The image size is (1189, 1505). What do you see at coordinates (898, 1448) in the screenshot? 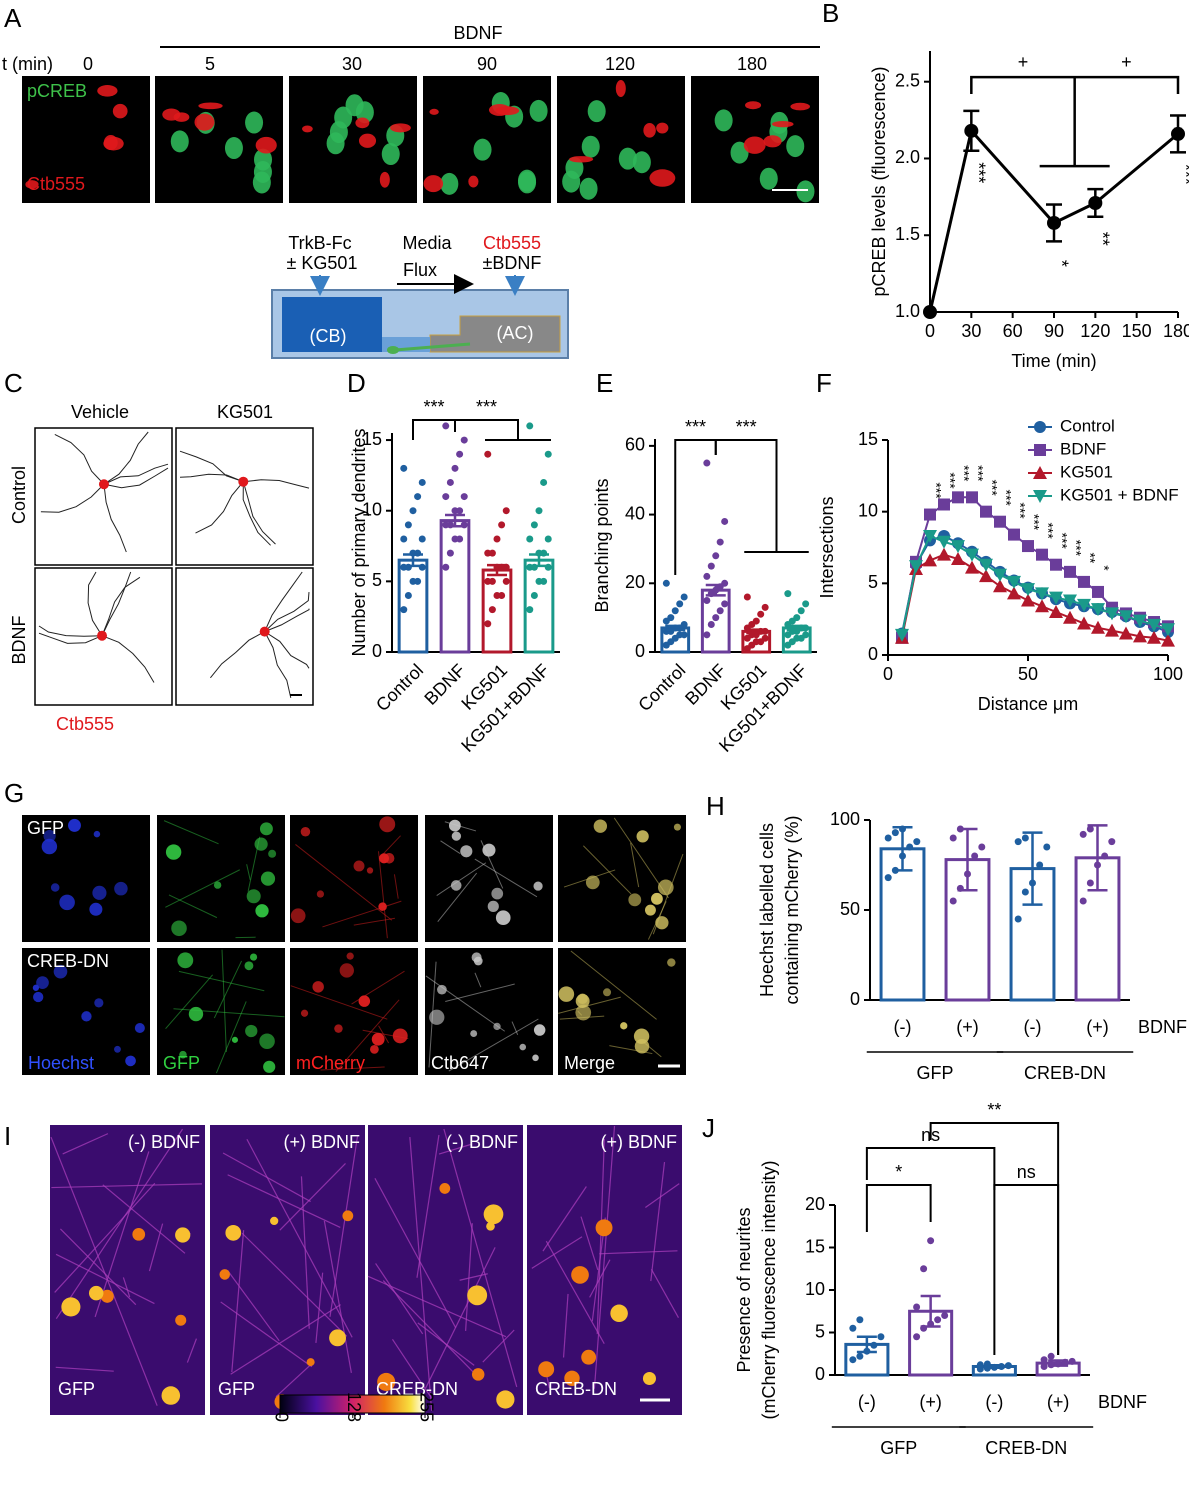
I see `group-label: GFP` at bounding box center [898, 1448].